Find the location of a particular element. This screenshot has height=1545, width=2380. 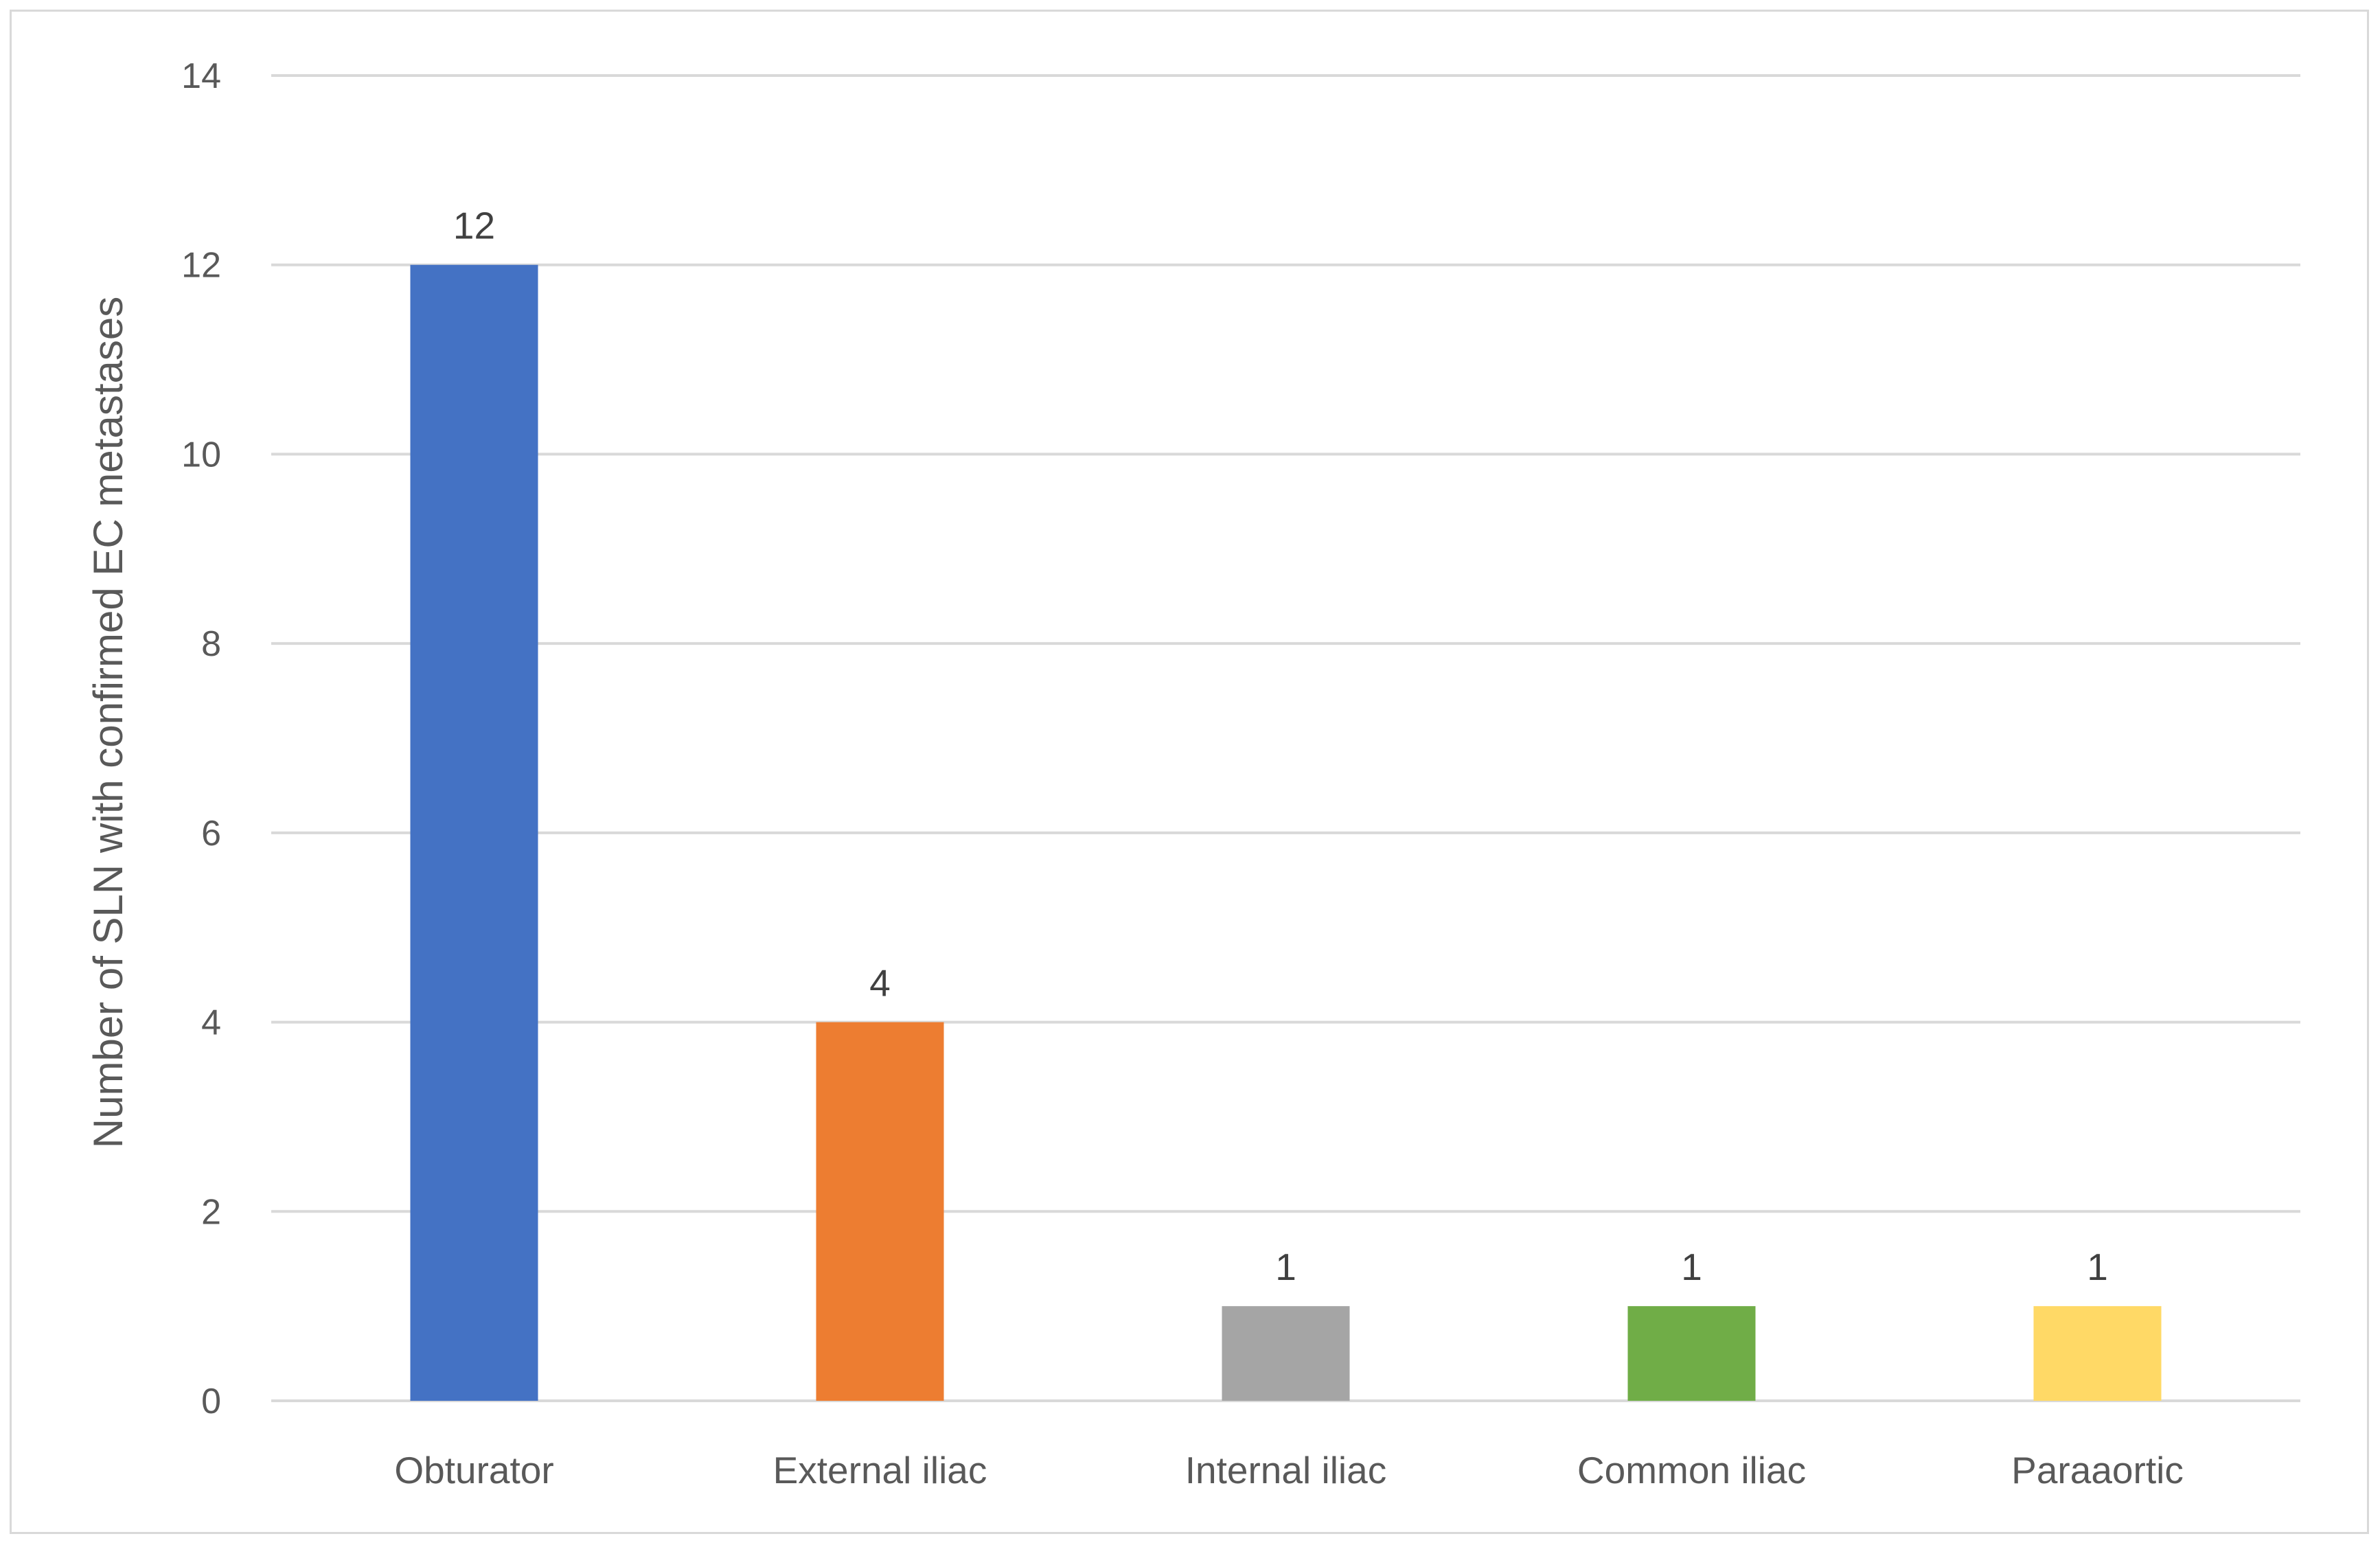

x-category-label-common-iliac: Common iliac is located at coordinates (1691, 1470).